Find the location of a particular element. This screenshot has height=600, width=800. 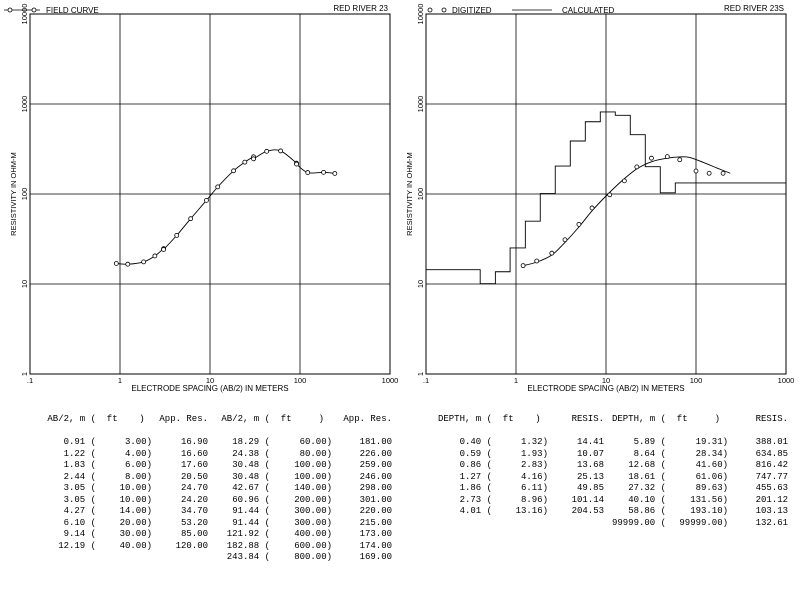

left-table-cell: 215.00 is located at coordinates (375, 522).